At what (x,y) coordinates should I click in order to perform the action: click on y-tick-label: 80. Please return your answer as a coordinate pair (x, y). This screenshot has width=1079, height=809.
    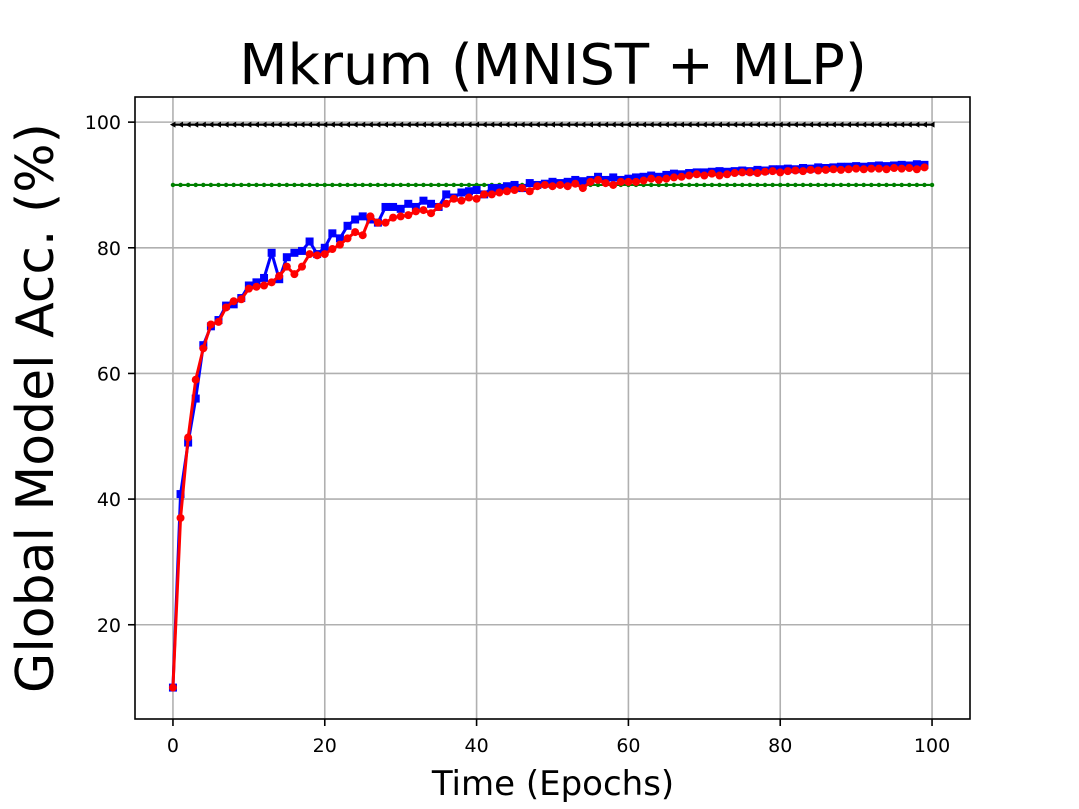
    Looking at the image, I should click on (109, 249).